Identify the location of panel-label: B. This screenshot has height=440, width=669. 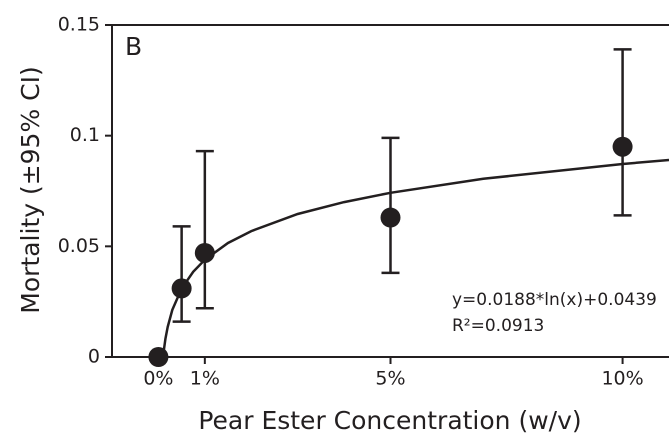
(133, 46).